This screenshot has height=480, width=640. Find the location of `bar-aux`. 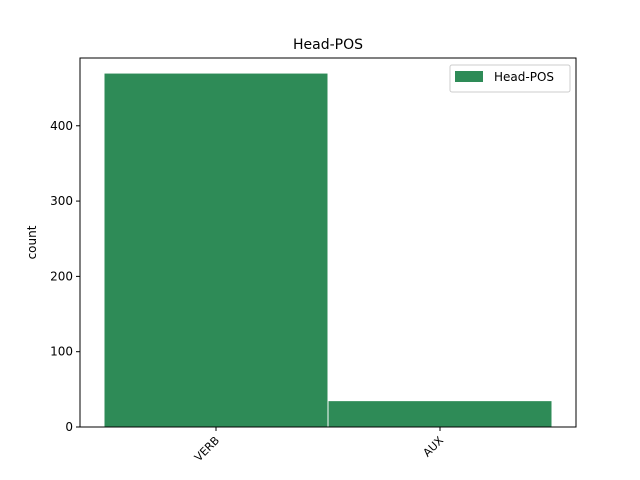

bar-aux is located at coordinates (440, 414).